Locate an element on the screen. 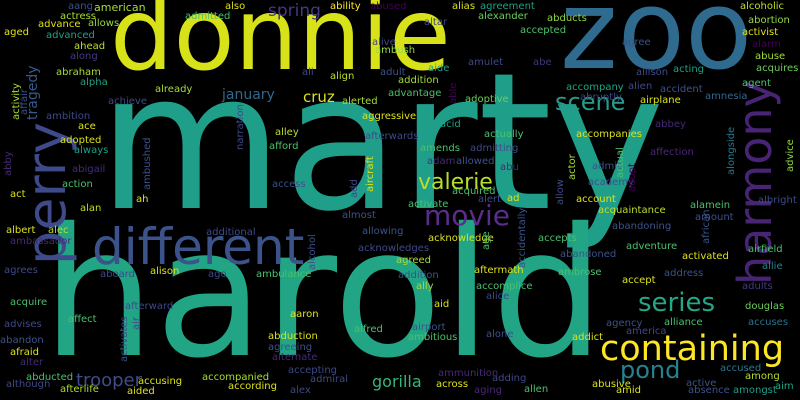 This screenshot has height=400, width=800. word-ahead: ahead is located at coordinates (90, 46).